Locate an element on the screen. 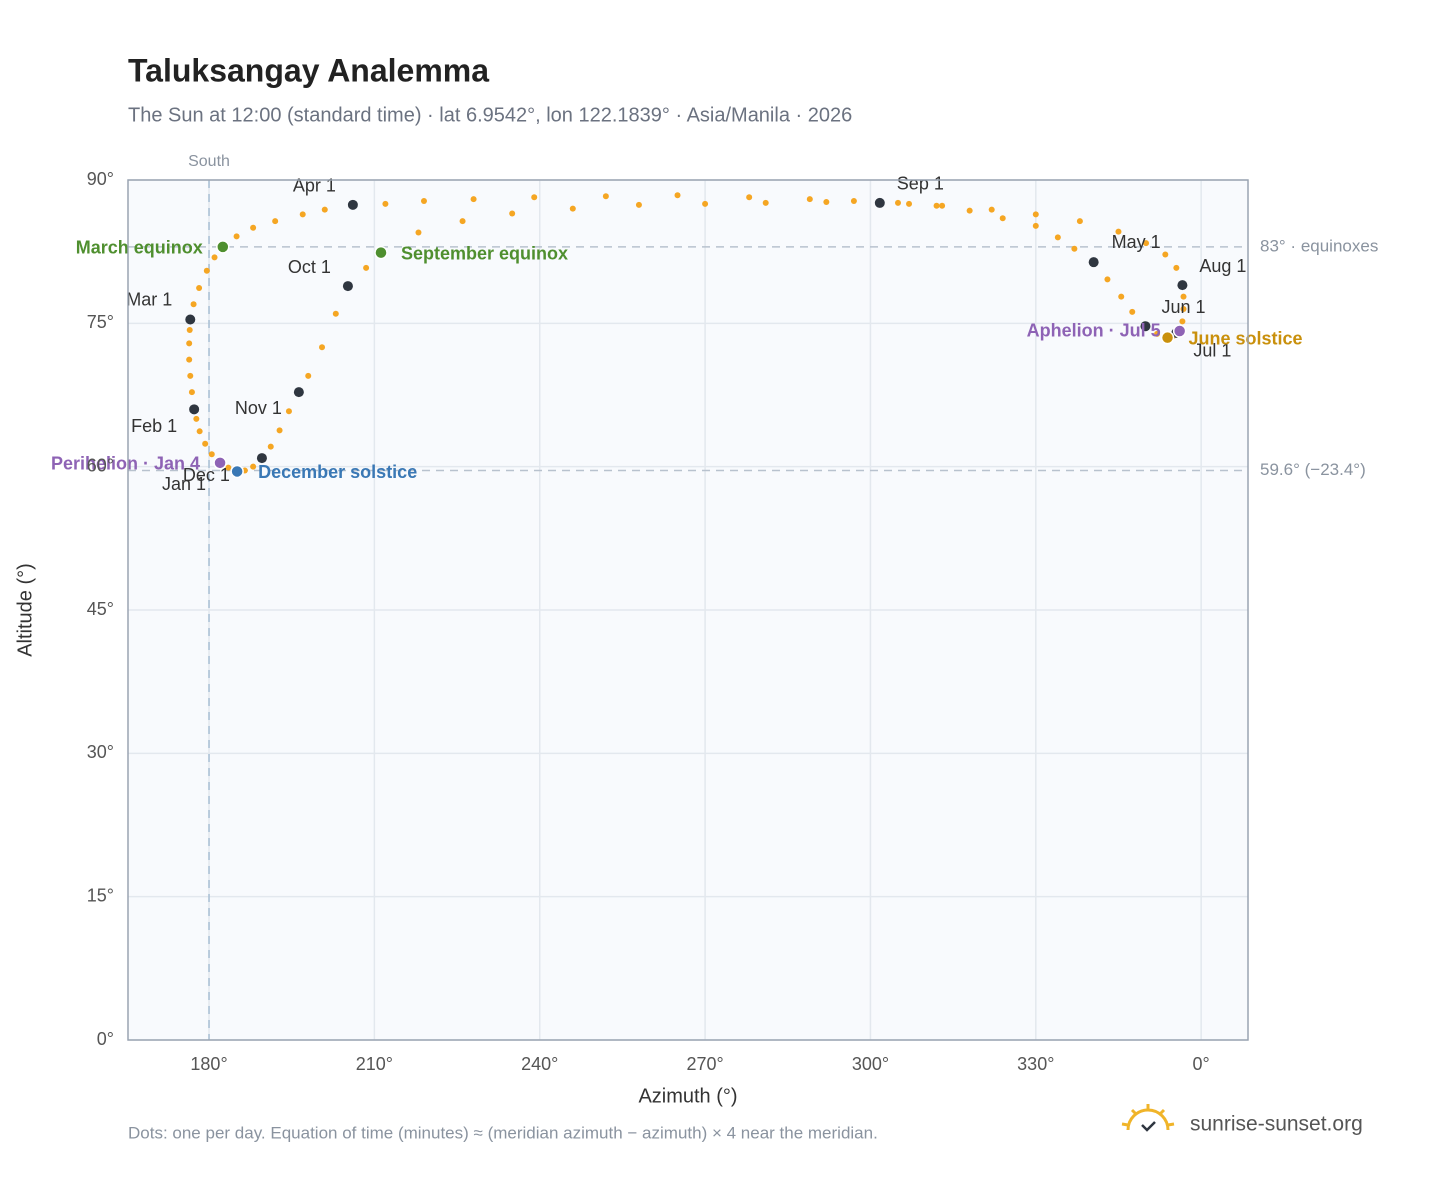 This screenshot has height=1188, width=1448. month-label: Sep 1 is located at coordinates (920, 184).